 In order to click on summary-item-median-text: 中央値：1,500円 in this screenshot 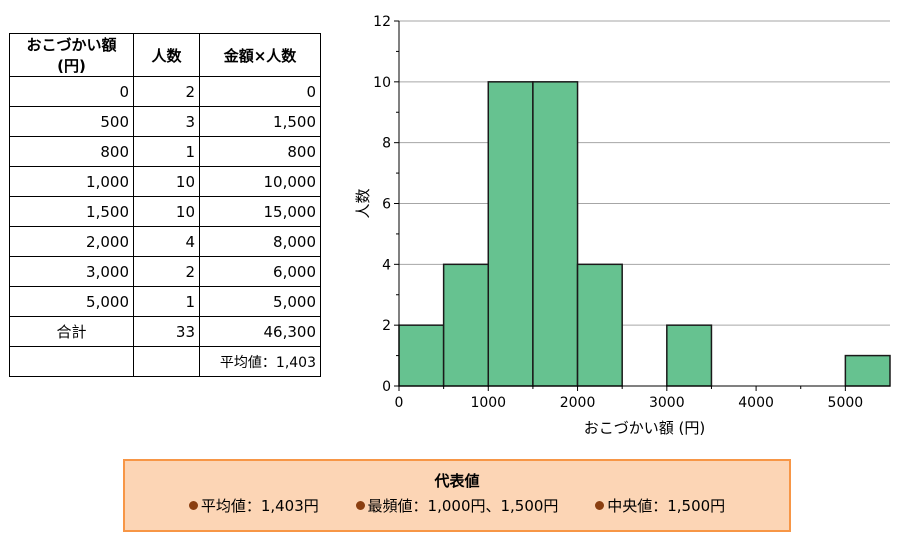, I will do `click(666, 506)`.